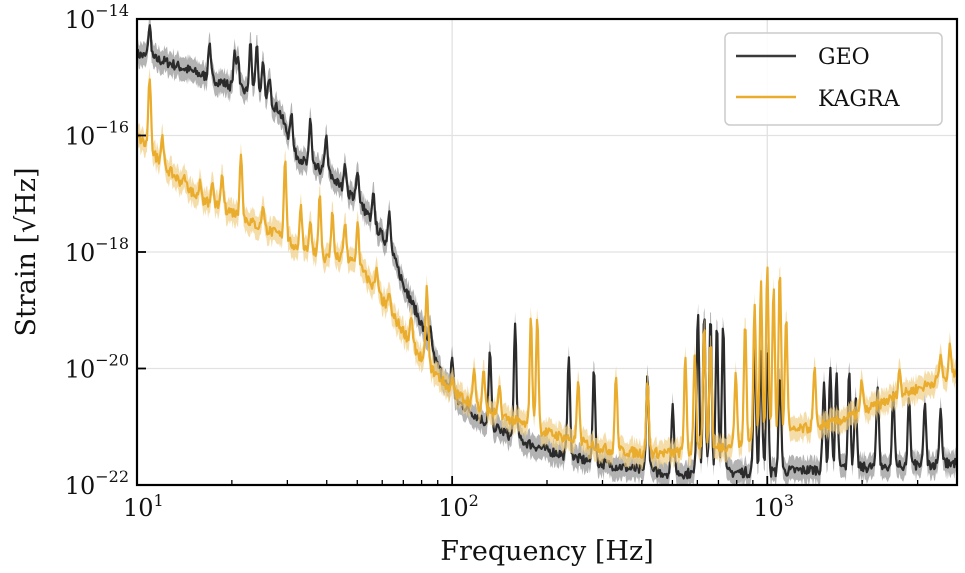 This screenshot has height=573, width=965. I want to click on legend: GEO KAGRA, so click(833, 79).